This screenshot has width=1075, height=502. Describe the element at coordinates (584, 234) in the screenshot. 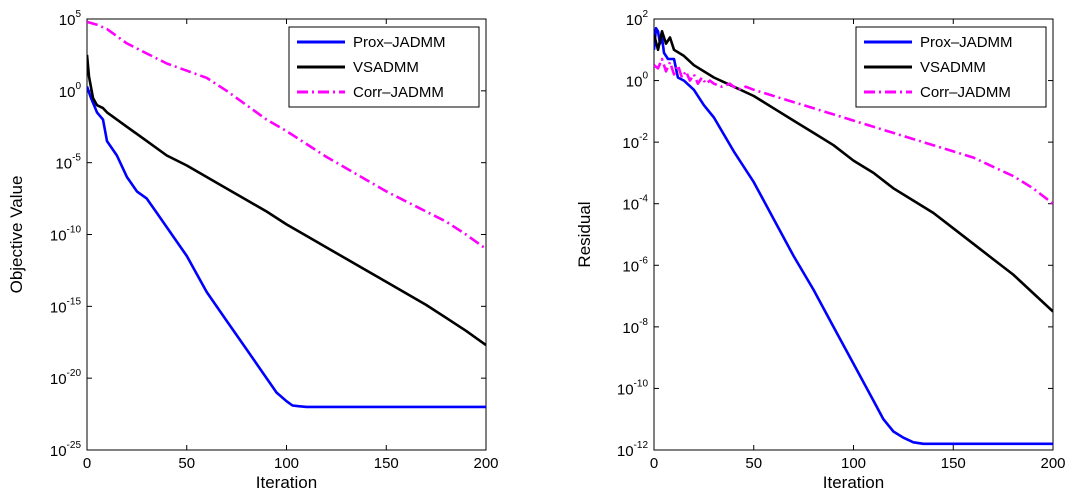

I see `y-axis-title: Residual` at that location.